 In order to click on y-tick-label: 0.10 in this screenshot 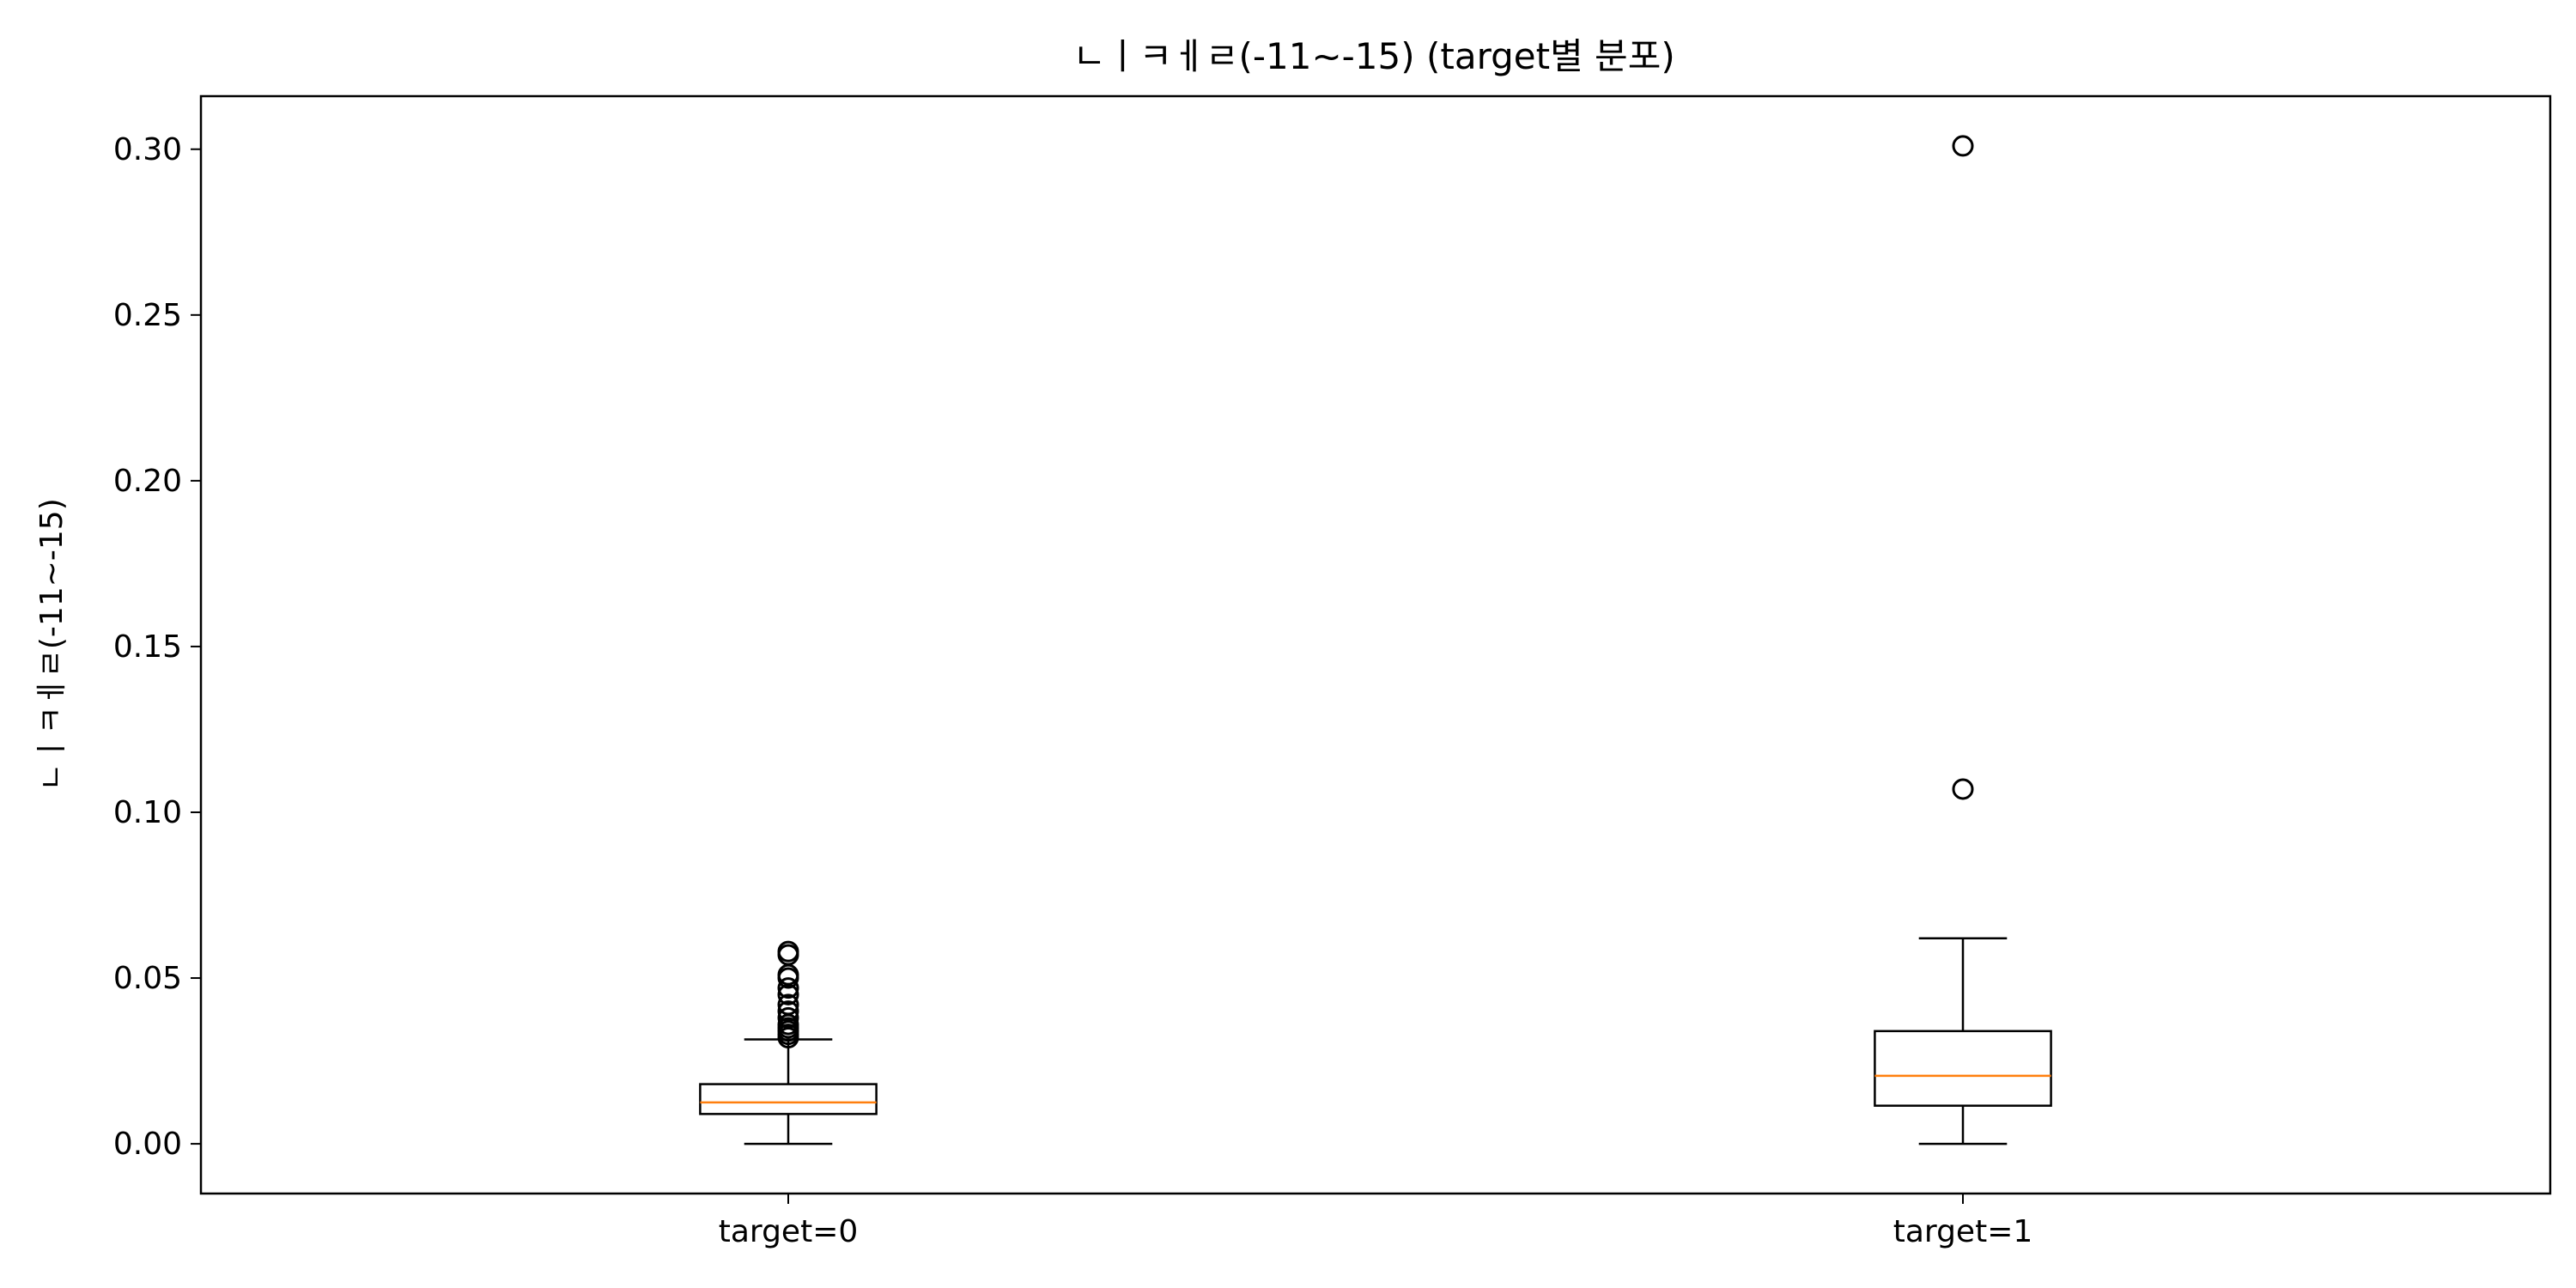, I will do `click(148, 812)`.